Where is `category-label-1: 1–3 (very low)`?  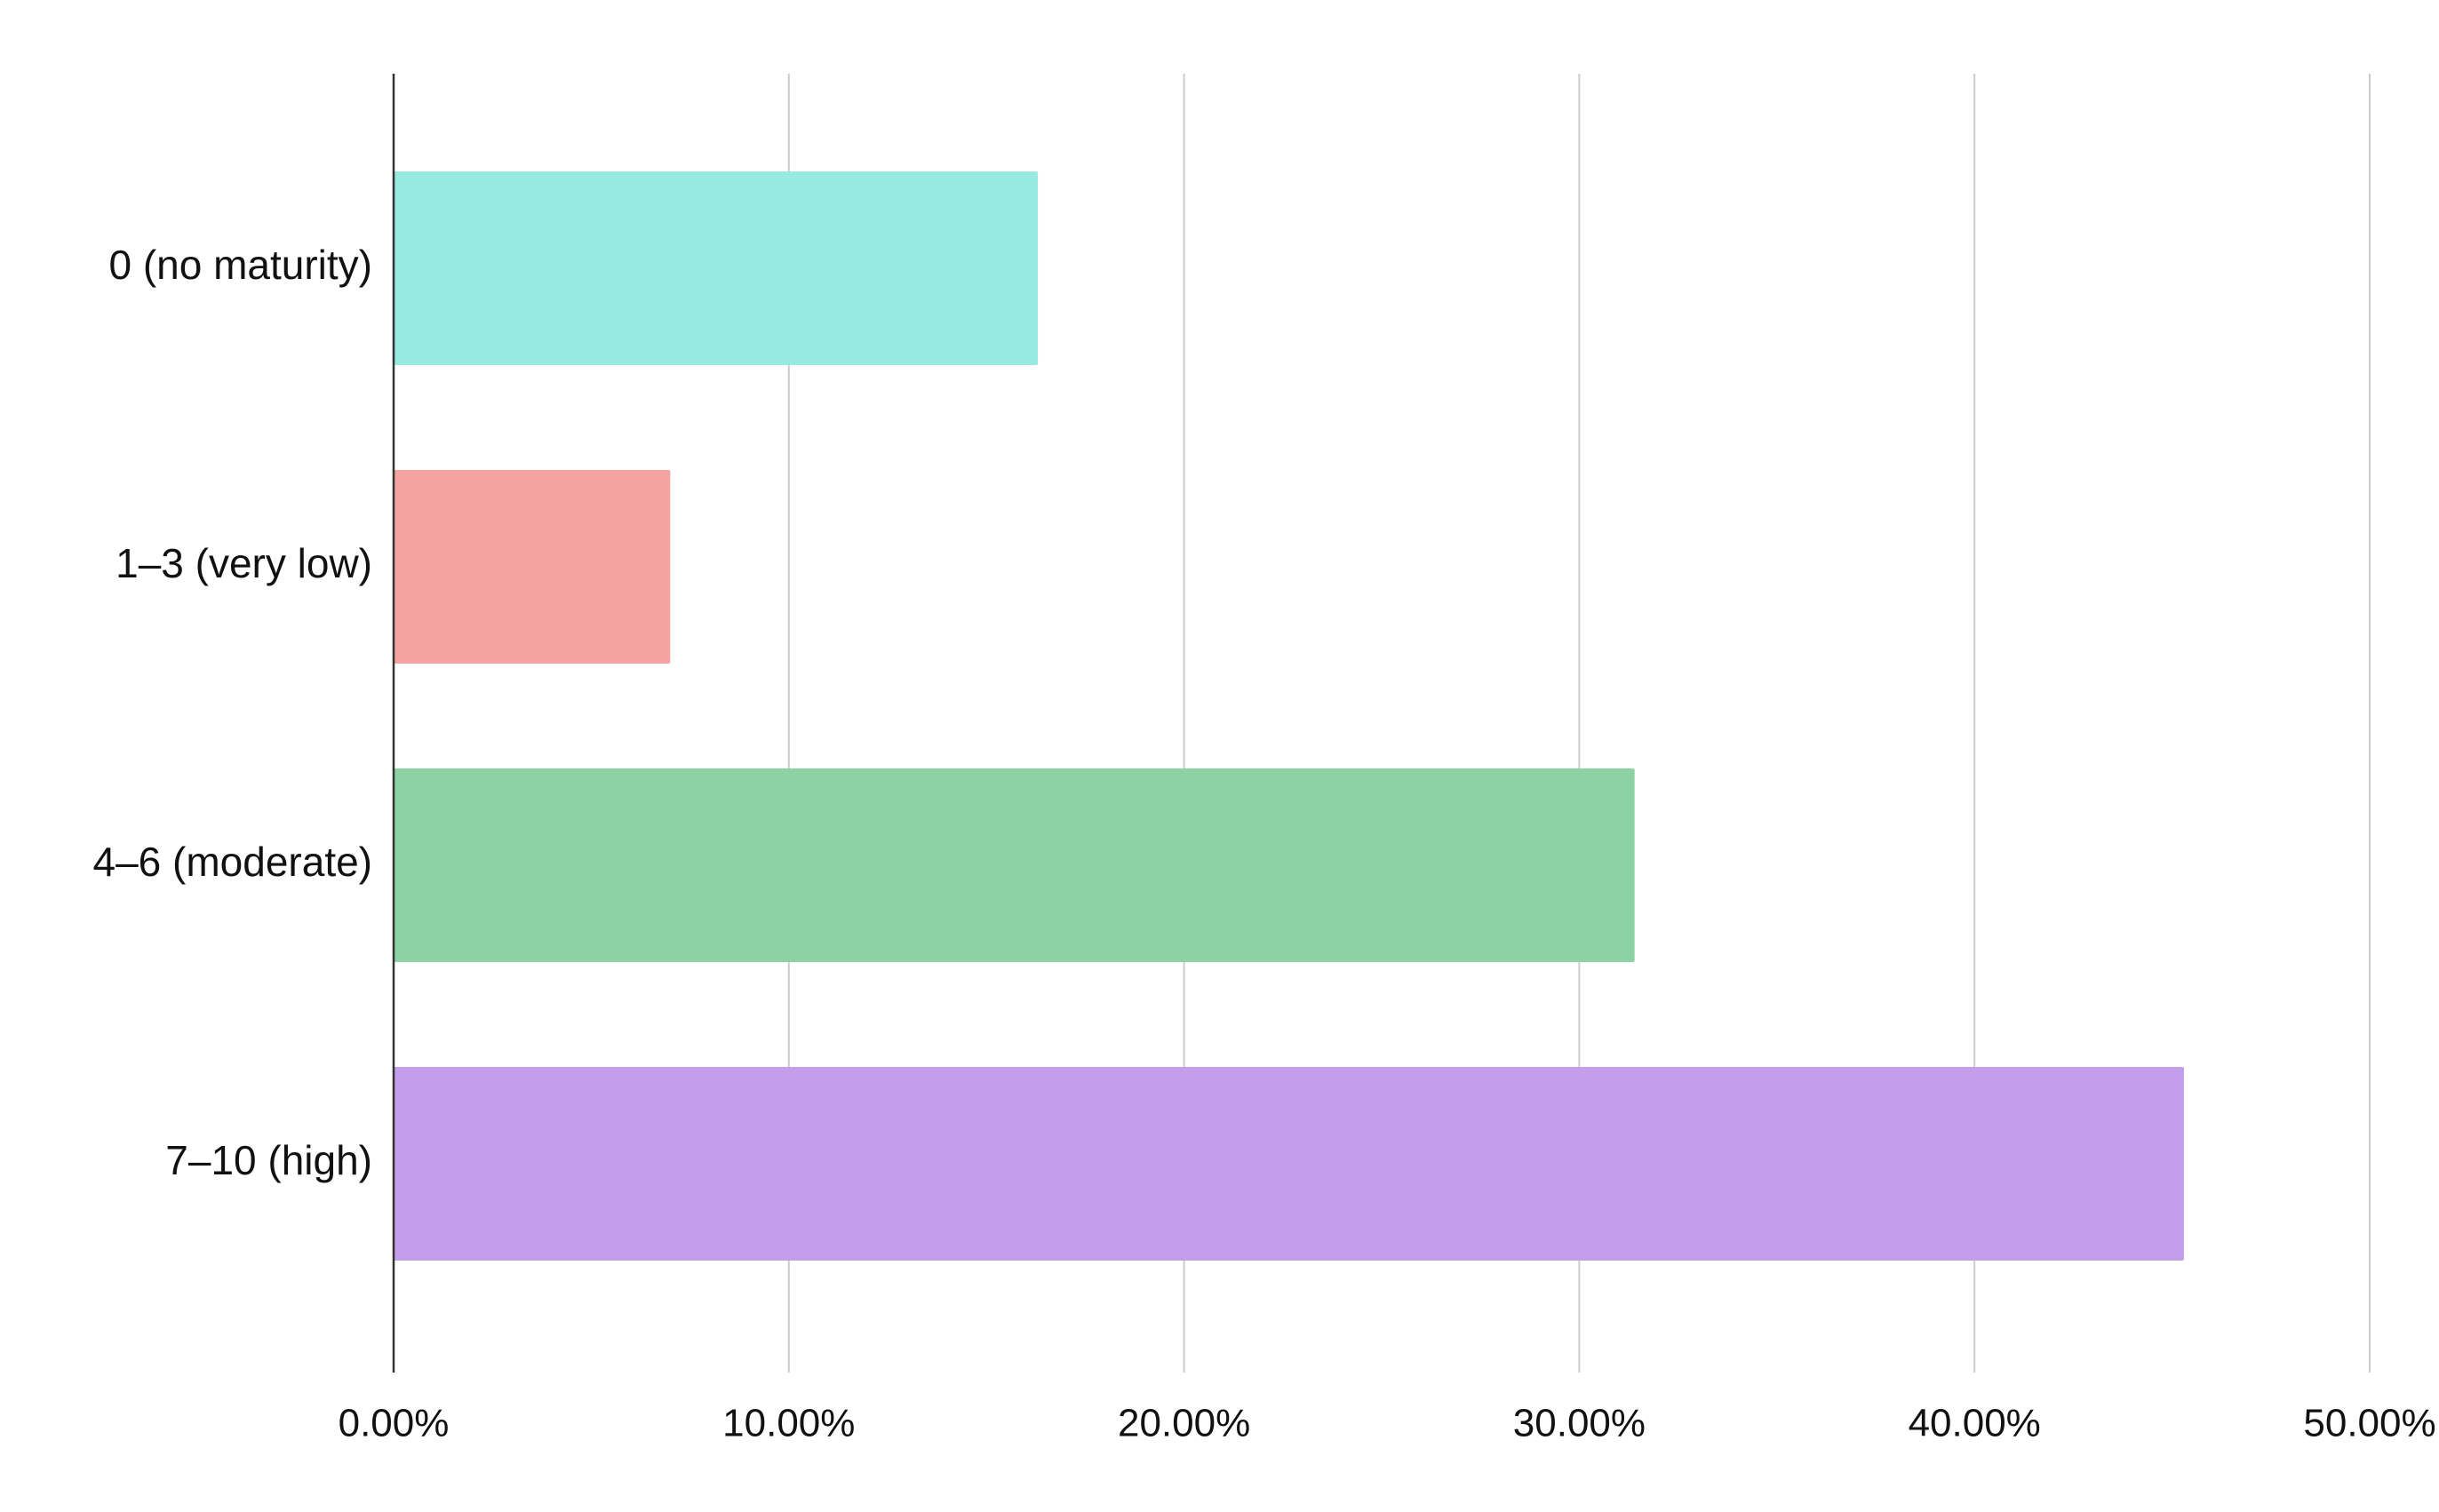 category-label-1: 1–3 (very low) is located at coordinates (244, 563).